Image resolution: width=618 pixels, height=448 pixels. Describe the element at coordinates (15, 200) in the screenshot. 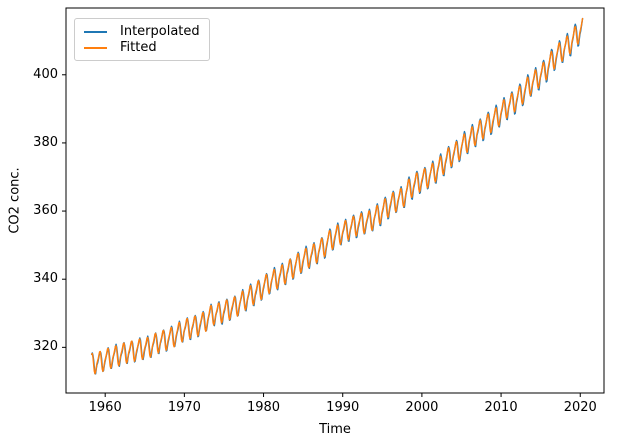

I see `y-axis-title: CO2 conc.` at that location.